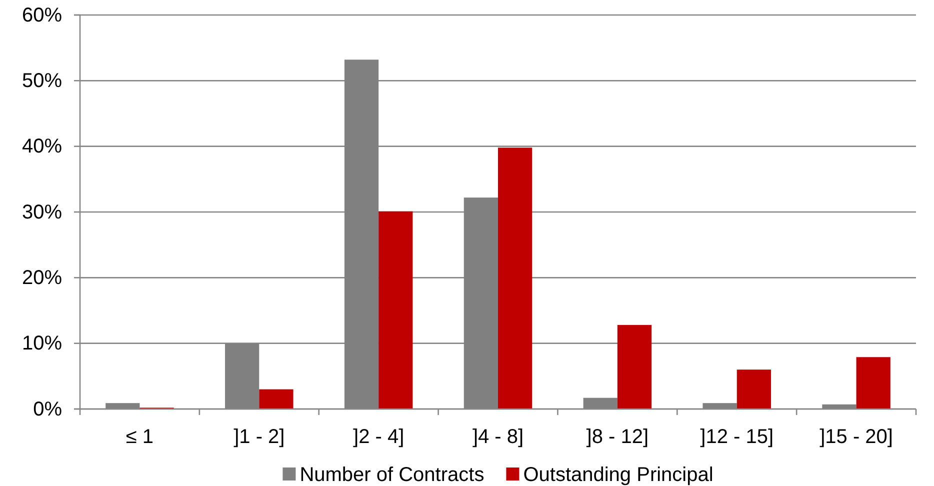 This screenshot has height=486, width=934. What do you see at coordinates (42, 212) in the screenshot?
I see `y-tick-label: 30%` at bounding box center [42, 212].